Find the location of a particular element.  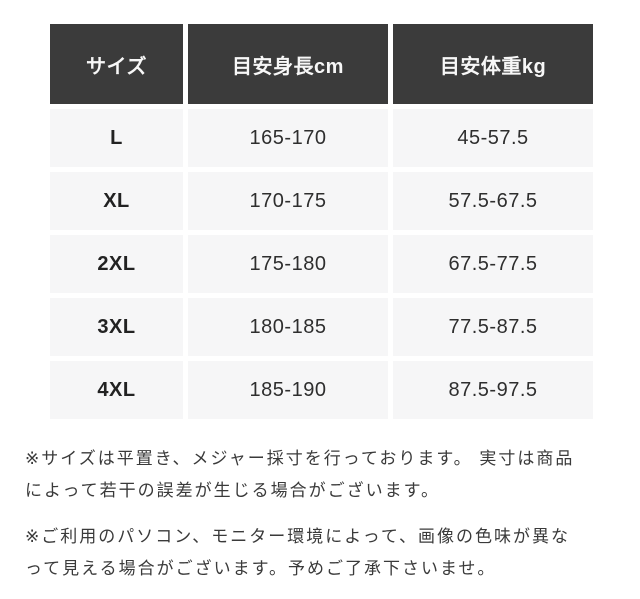

size-label: 2XL is located at coordinates (116, 264).